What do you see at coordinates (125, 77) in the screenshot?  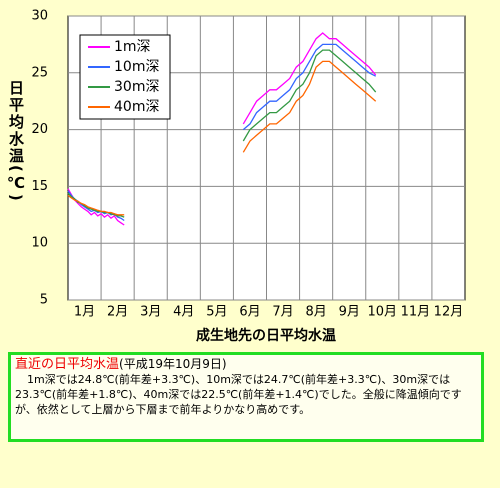 I see `legend-box` at bounding box center [125, 77].